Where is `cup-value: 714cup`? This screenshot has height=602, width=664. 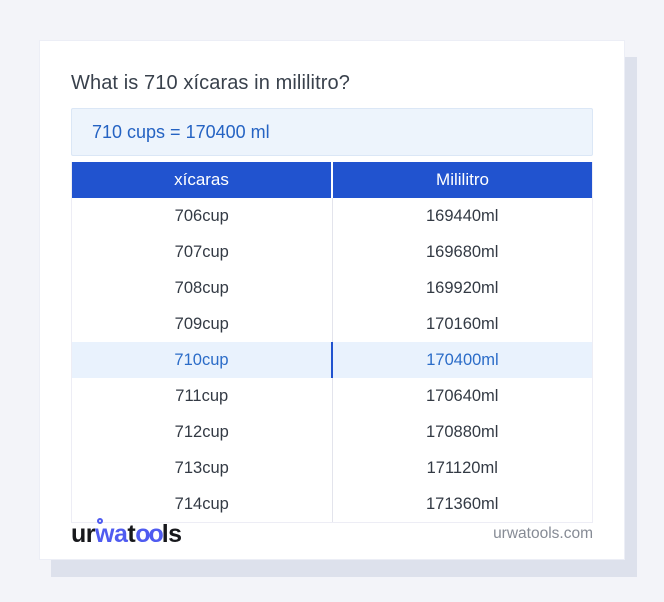 cup-value: 714cup is located at coordinates (202, 504).